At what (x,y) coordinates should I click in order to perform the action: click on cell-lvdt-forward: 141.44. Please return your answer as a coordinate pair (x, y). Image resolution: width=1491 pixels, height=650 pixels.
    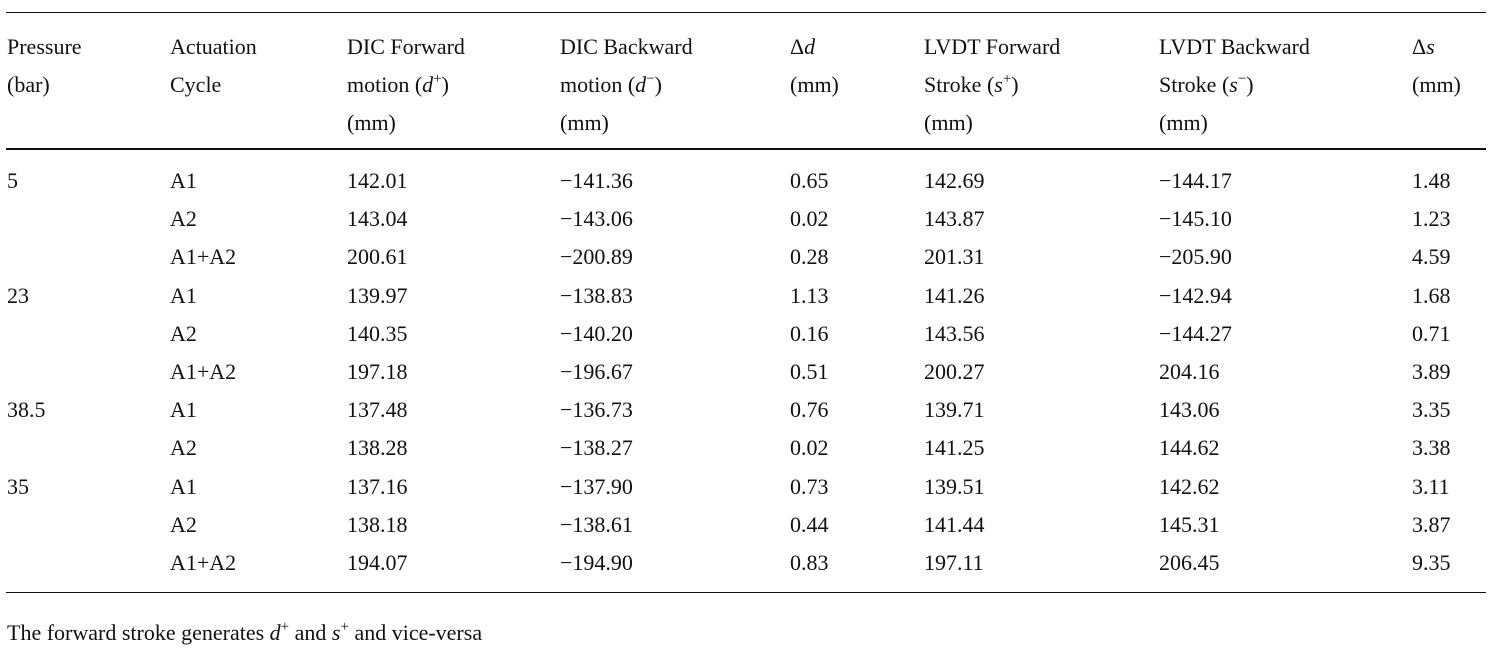
    Looking at the image, I should click on (954, 524).